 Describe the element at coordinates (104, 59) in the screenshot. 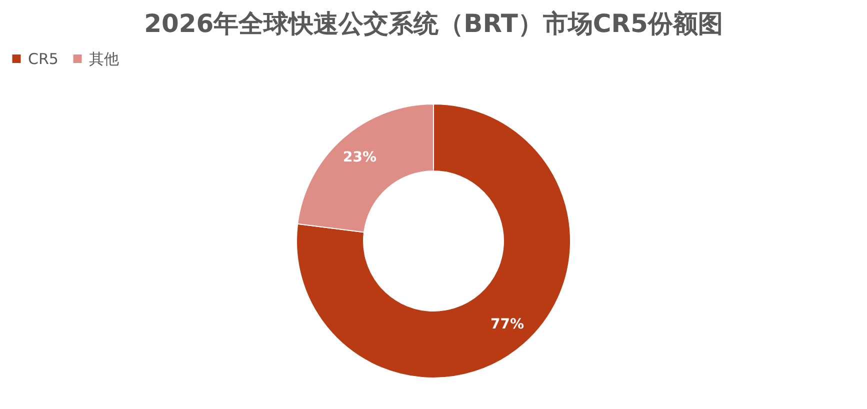

I see `legend-label: 其他` at that location.